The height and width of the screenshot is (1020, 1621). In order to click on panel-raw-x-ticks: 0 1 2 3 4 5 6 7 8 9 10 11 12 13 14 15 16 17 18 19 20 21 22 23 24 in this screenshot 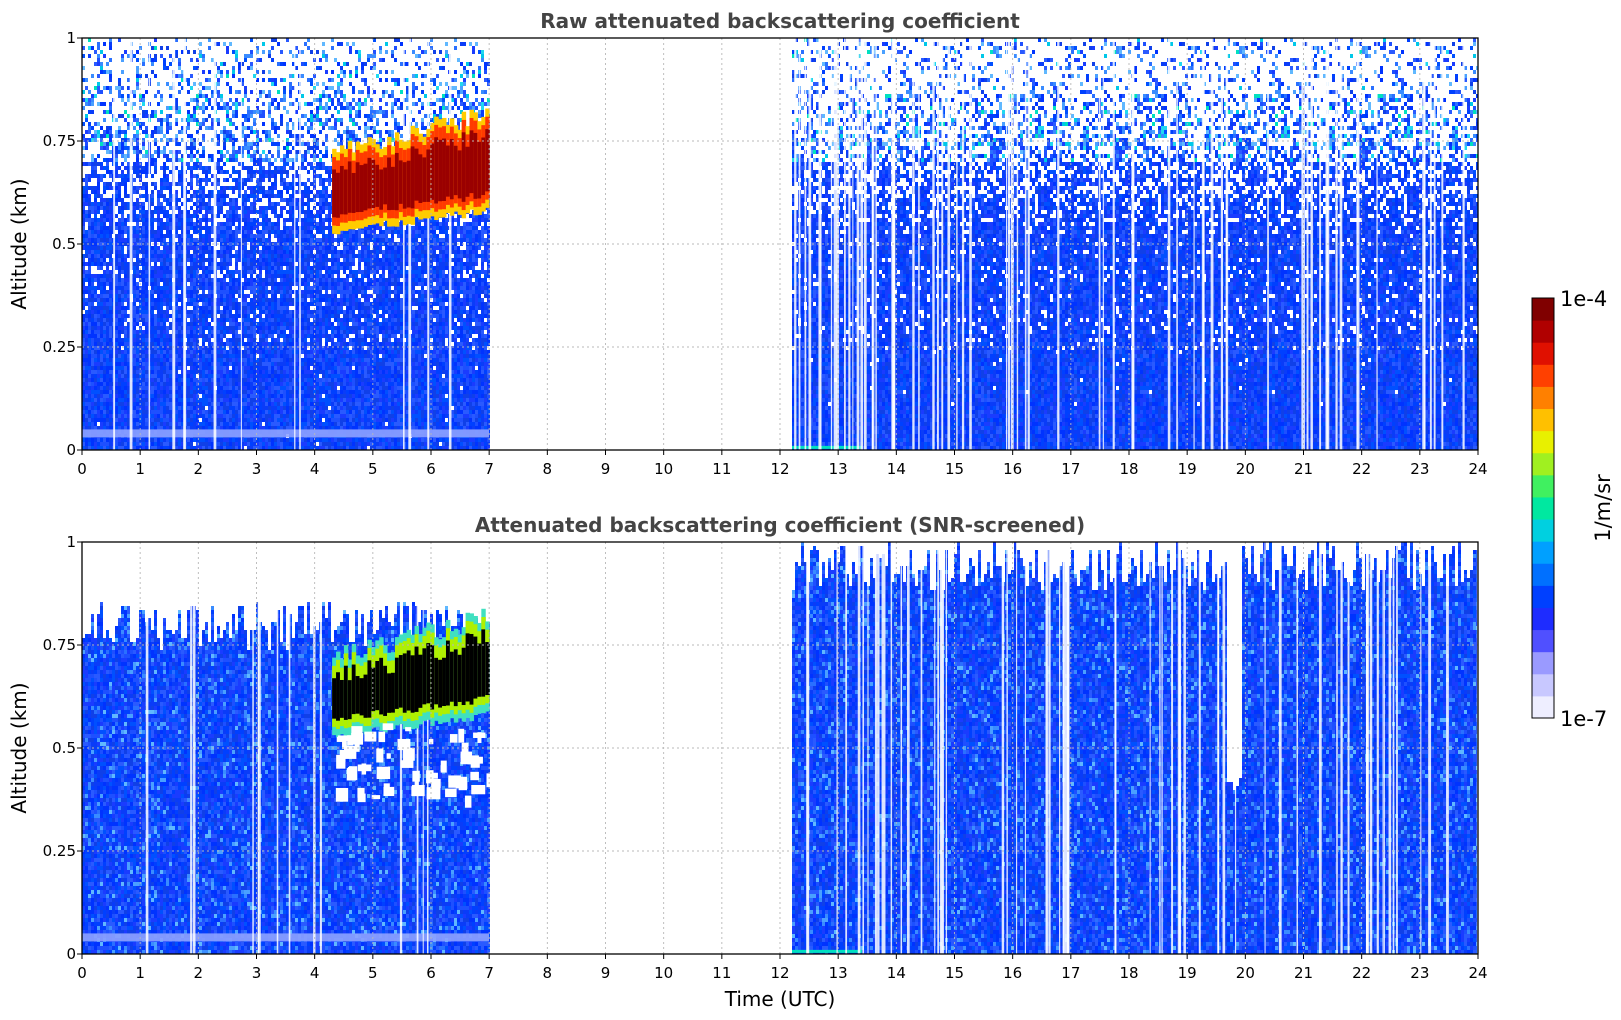, I will do `click(782, 464)`.